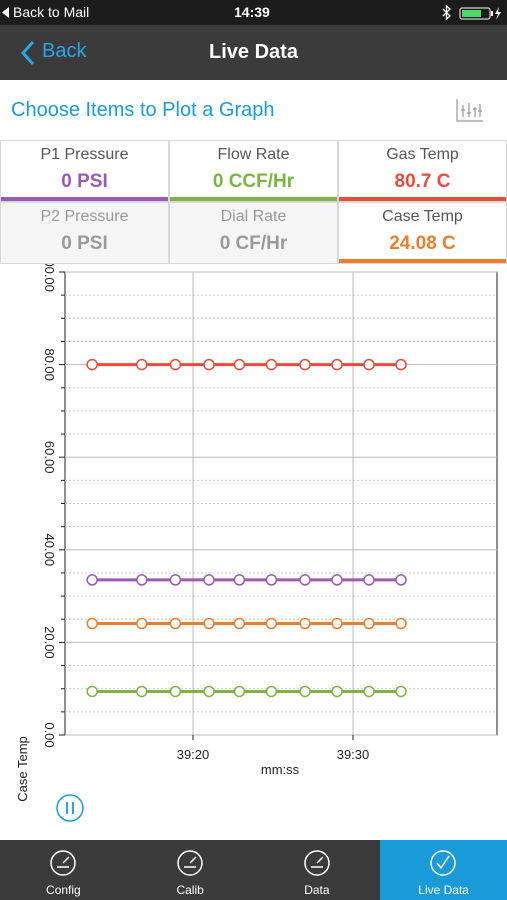 The width and height of the screenshot is (507, 900). I want to click on tab-bar: Config Calib Data Live Data, so click(253, 870).